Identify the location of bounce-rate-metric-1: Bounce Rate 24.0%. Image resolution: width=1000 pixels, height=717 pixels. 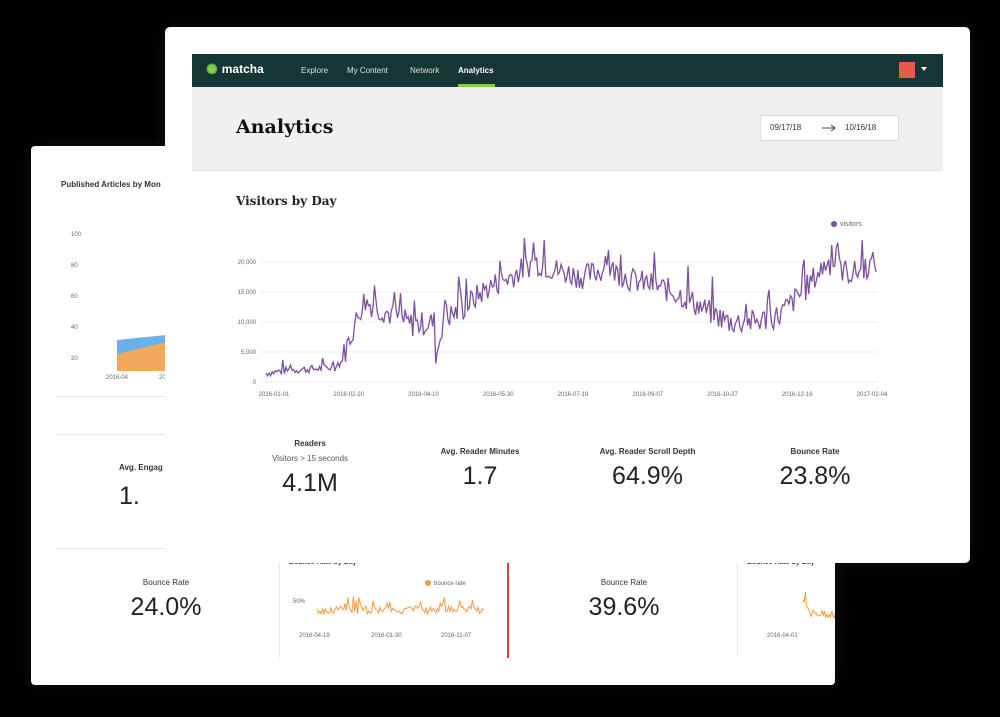
(166, 600).